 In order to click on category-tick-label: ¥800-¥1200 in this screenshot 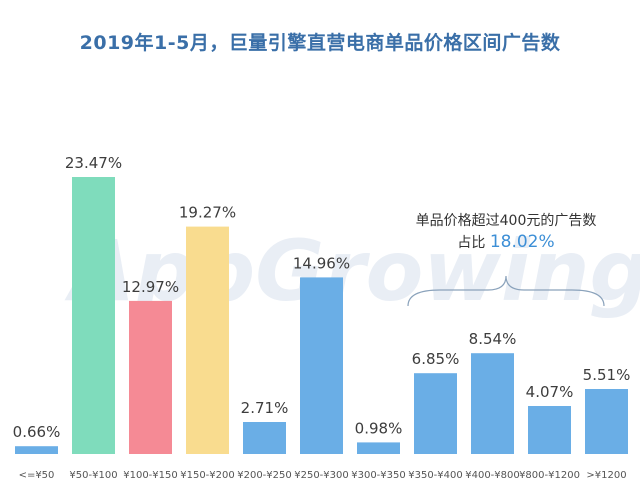, I will do `click(549, 475)`.